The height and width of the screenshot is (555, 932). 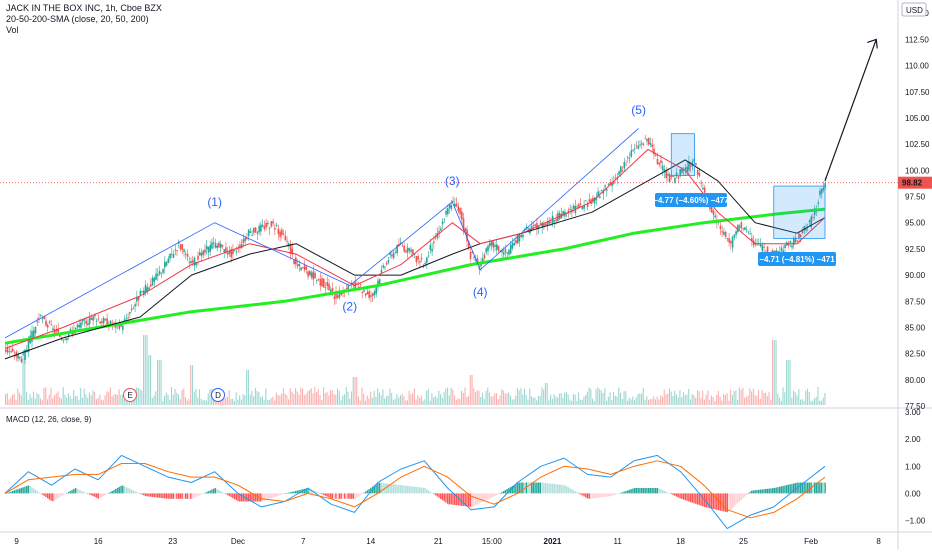 I want to click on price-tick-label: 77.50, so click(x=915, y=406).